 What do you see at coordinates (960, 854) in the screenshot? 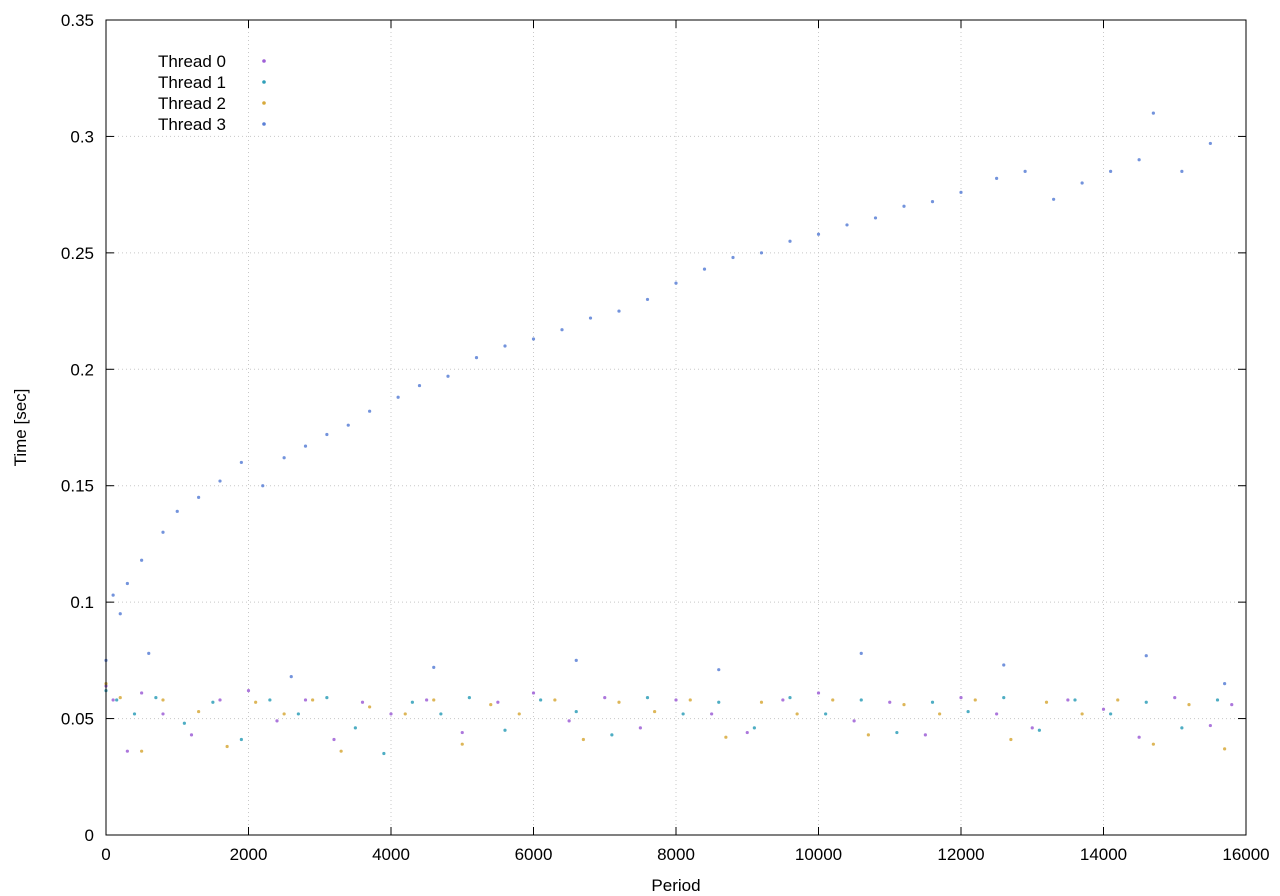
I see `x-tick-label: 12000` at bounding box center [960, 854].